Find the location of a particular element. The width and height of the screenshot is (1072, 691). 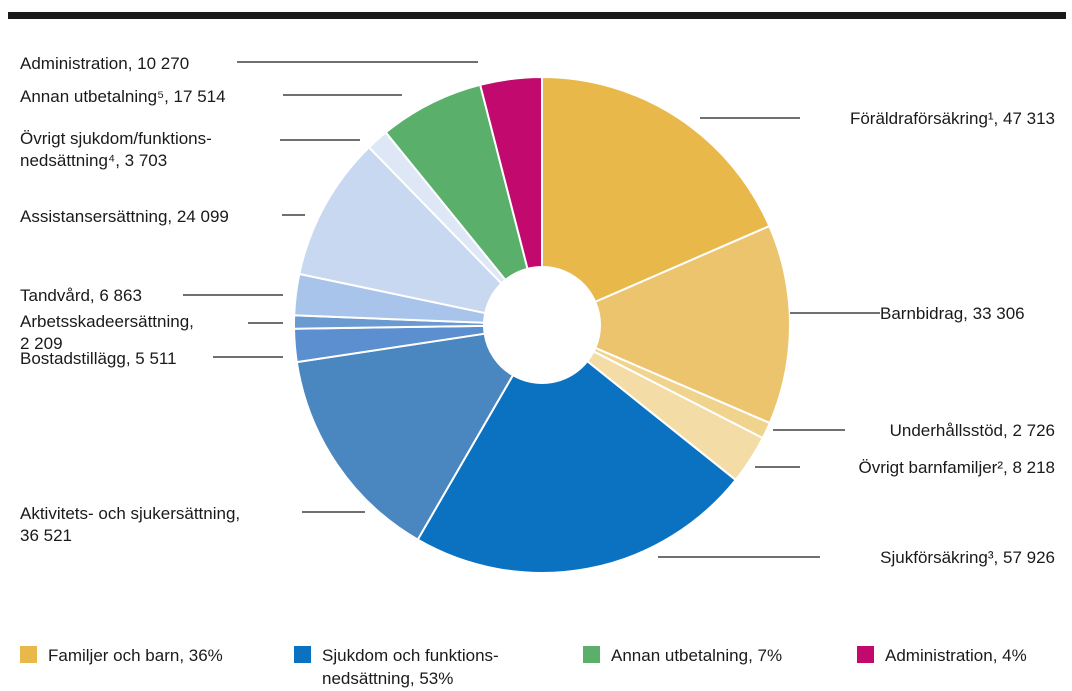

segment-label: Annan utbetalning⁵, 17 514 is located at coordinates (123, 96).